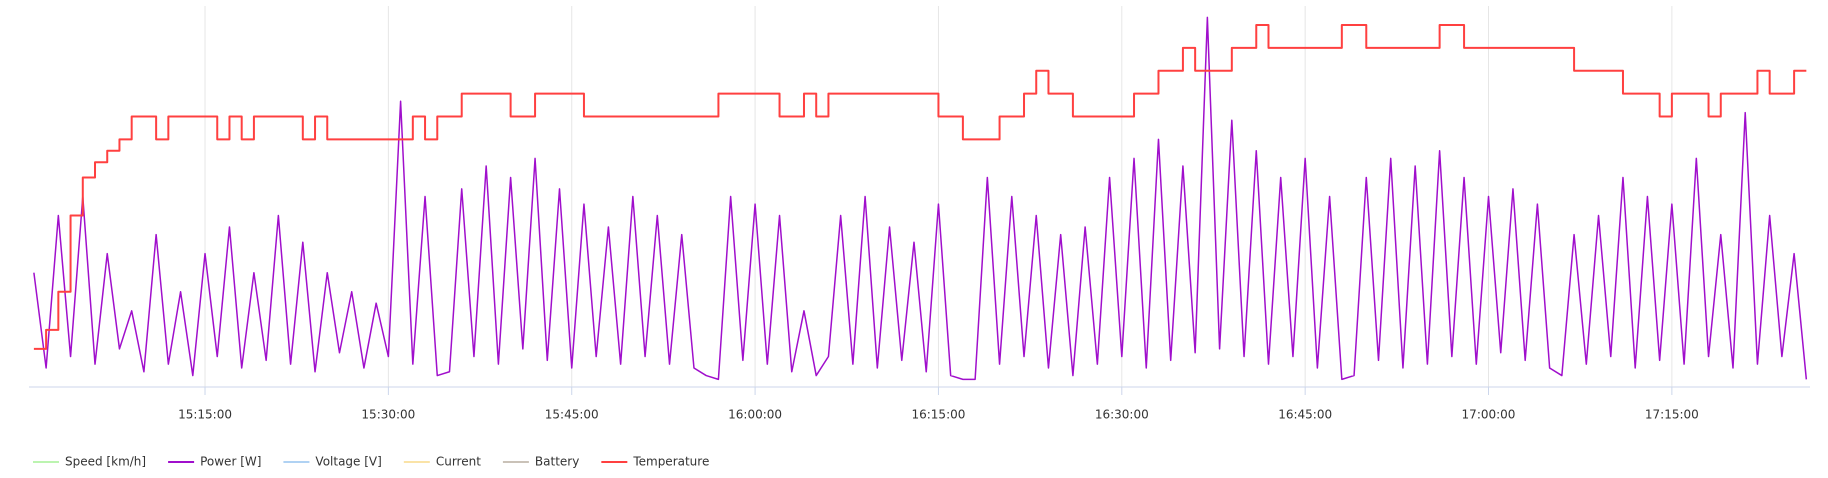  What do you see at coordinates (388, 415) in the screenshot?
I see `x-tick-label: 15:30:00` at bounding box center [388, 415].